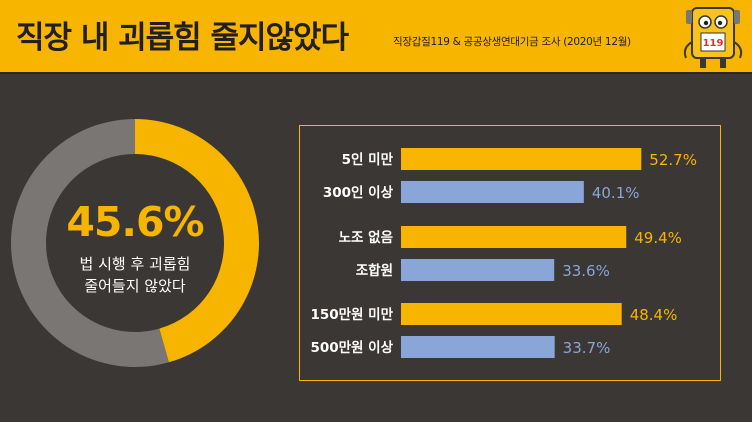  What do you see at coordinates (654, 315) in the screenshot?
I see `bar-value-label: 48.4%` at bounding box center [654, 315].